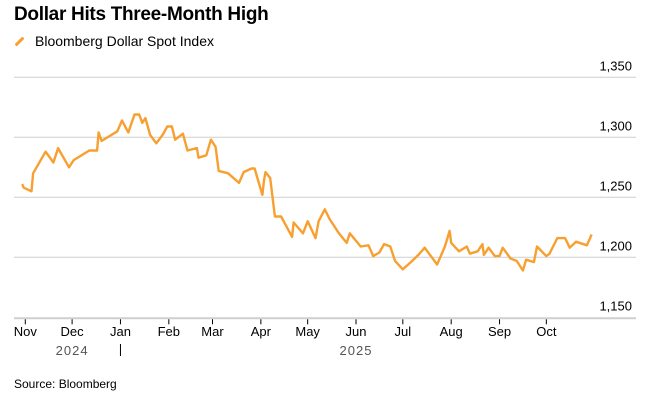 The width and height of the screenshot is (651, 405). Describe the element at coordinates (261, 331) in the screenshot. I see `x-tick-label: Apr` at that location.